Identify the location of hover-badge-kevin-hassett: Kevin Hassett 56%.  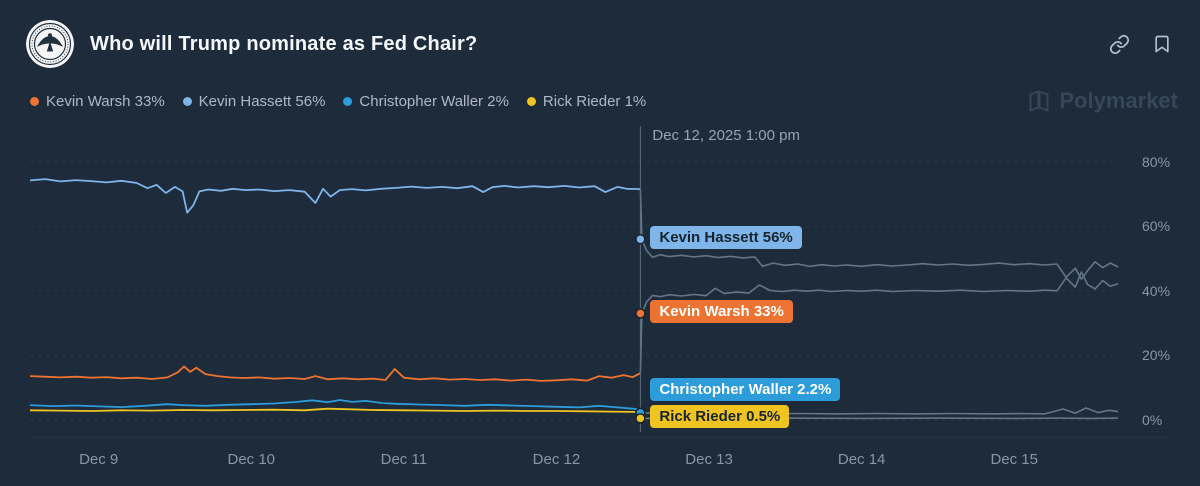
(726, 238).